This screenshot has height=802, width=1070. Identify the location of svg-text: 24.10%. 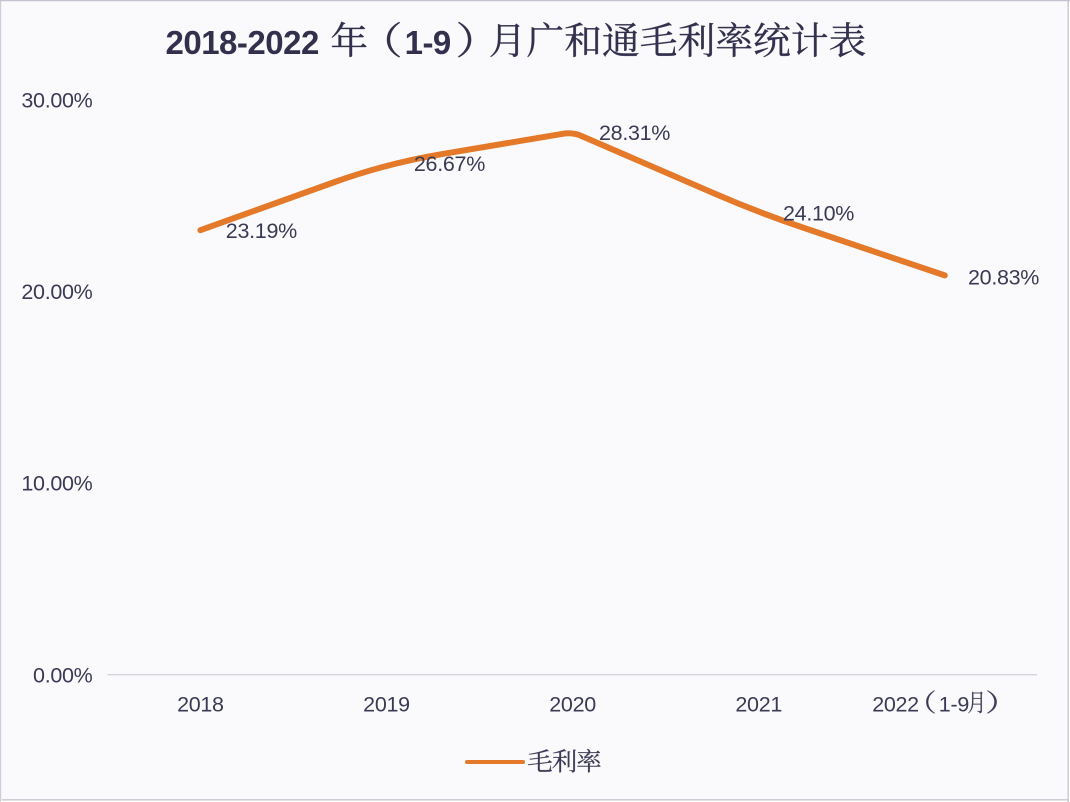
(818, 213).